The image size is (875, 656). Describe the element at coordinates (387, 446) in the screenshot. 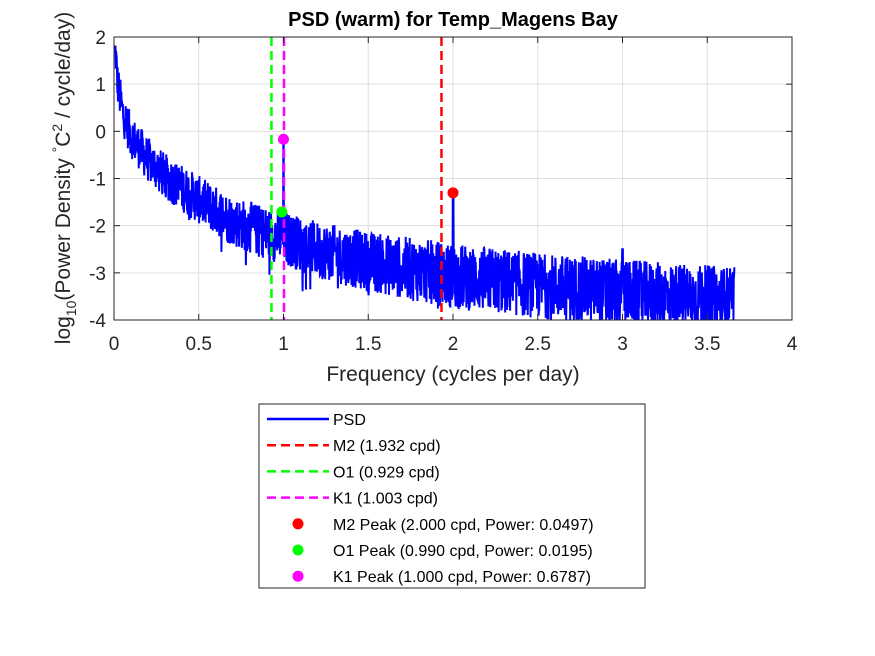

I see `legend-label: M2 (1.932 cpd)` at that location.